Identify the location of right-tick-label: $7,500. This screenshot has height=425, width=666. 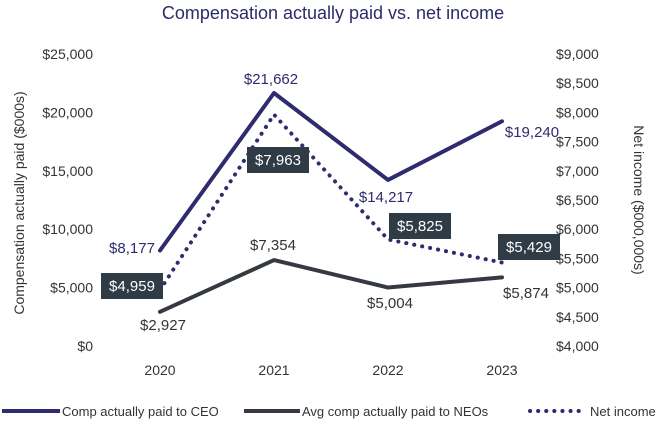
(577, 142).